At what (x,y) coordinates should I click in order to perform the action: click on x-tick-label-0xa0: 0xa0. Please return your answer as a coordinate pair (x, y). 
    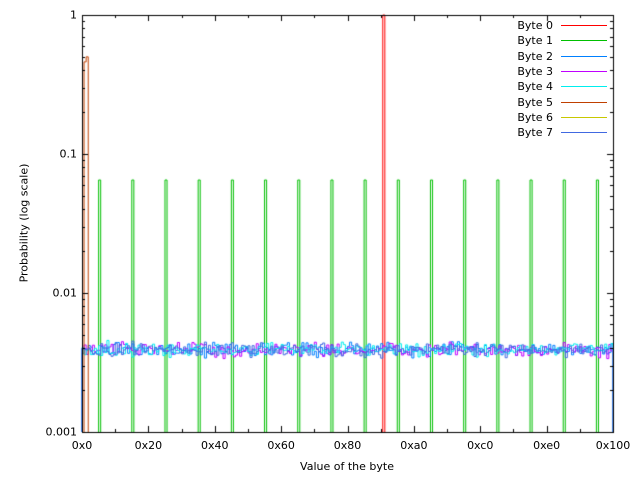
    Looking at the image, I should click on (414, 445).